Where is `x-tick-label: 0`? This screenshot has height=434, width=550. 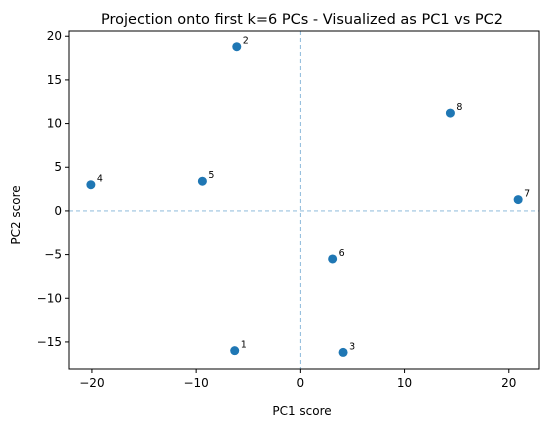
x-tick-label: 0 is located at coordinates (301, 383).